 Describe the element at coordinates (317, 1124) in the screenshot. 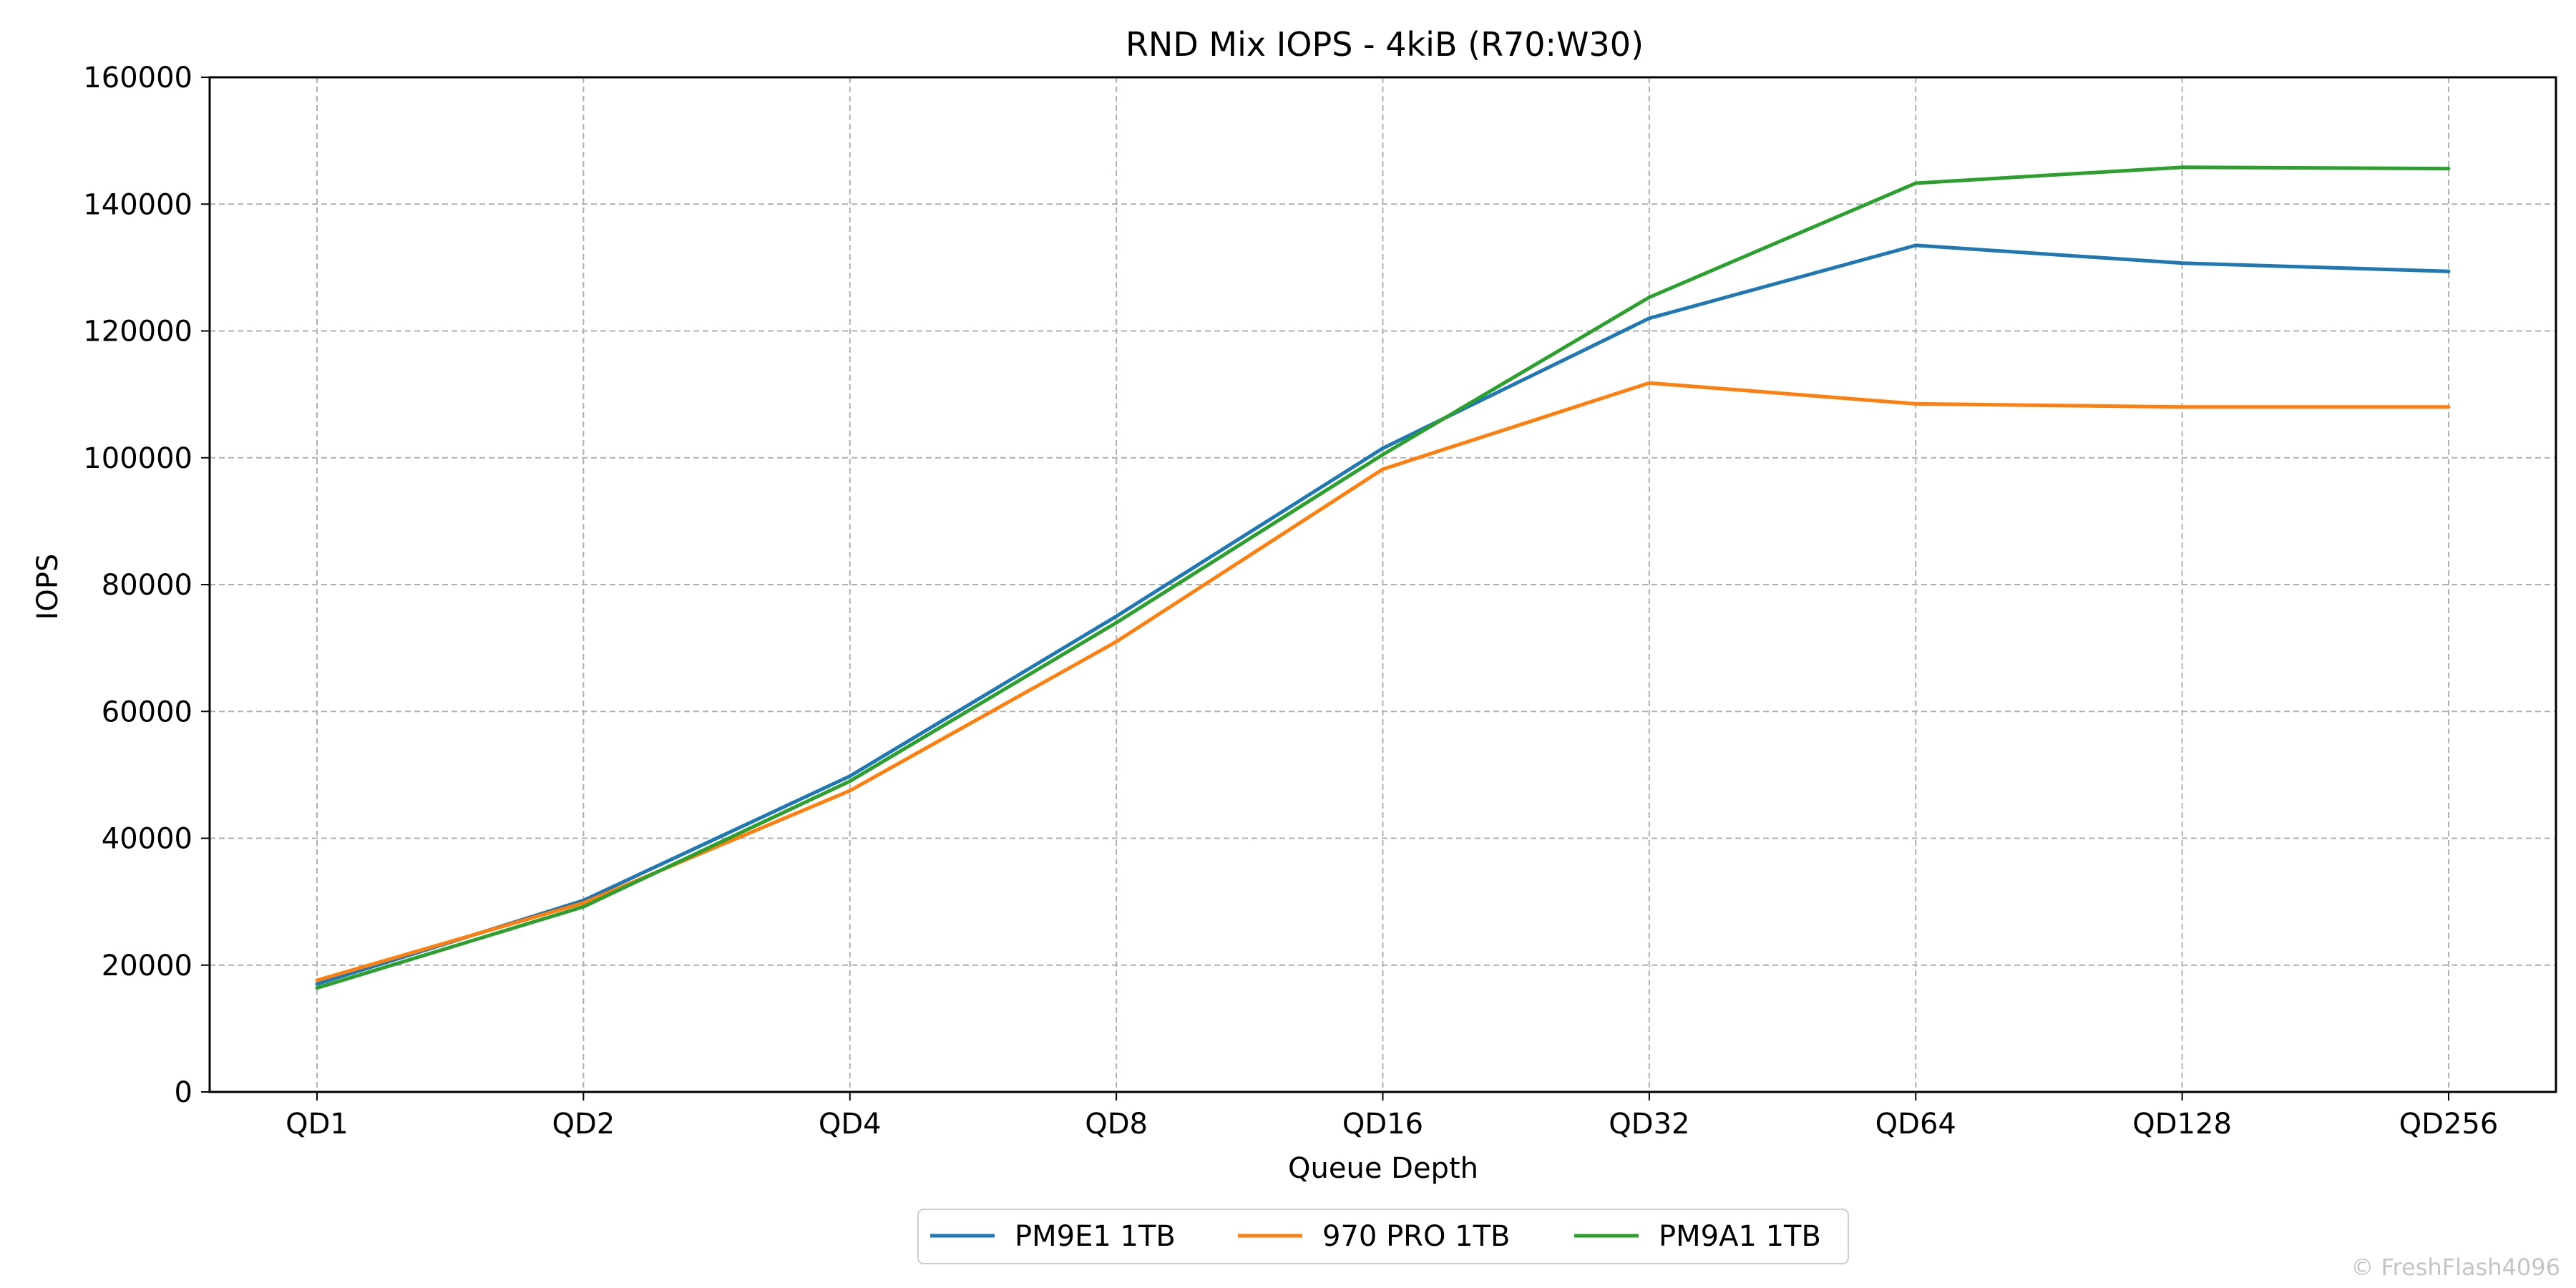

I see `x-tick-label: QD1` at that location.